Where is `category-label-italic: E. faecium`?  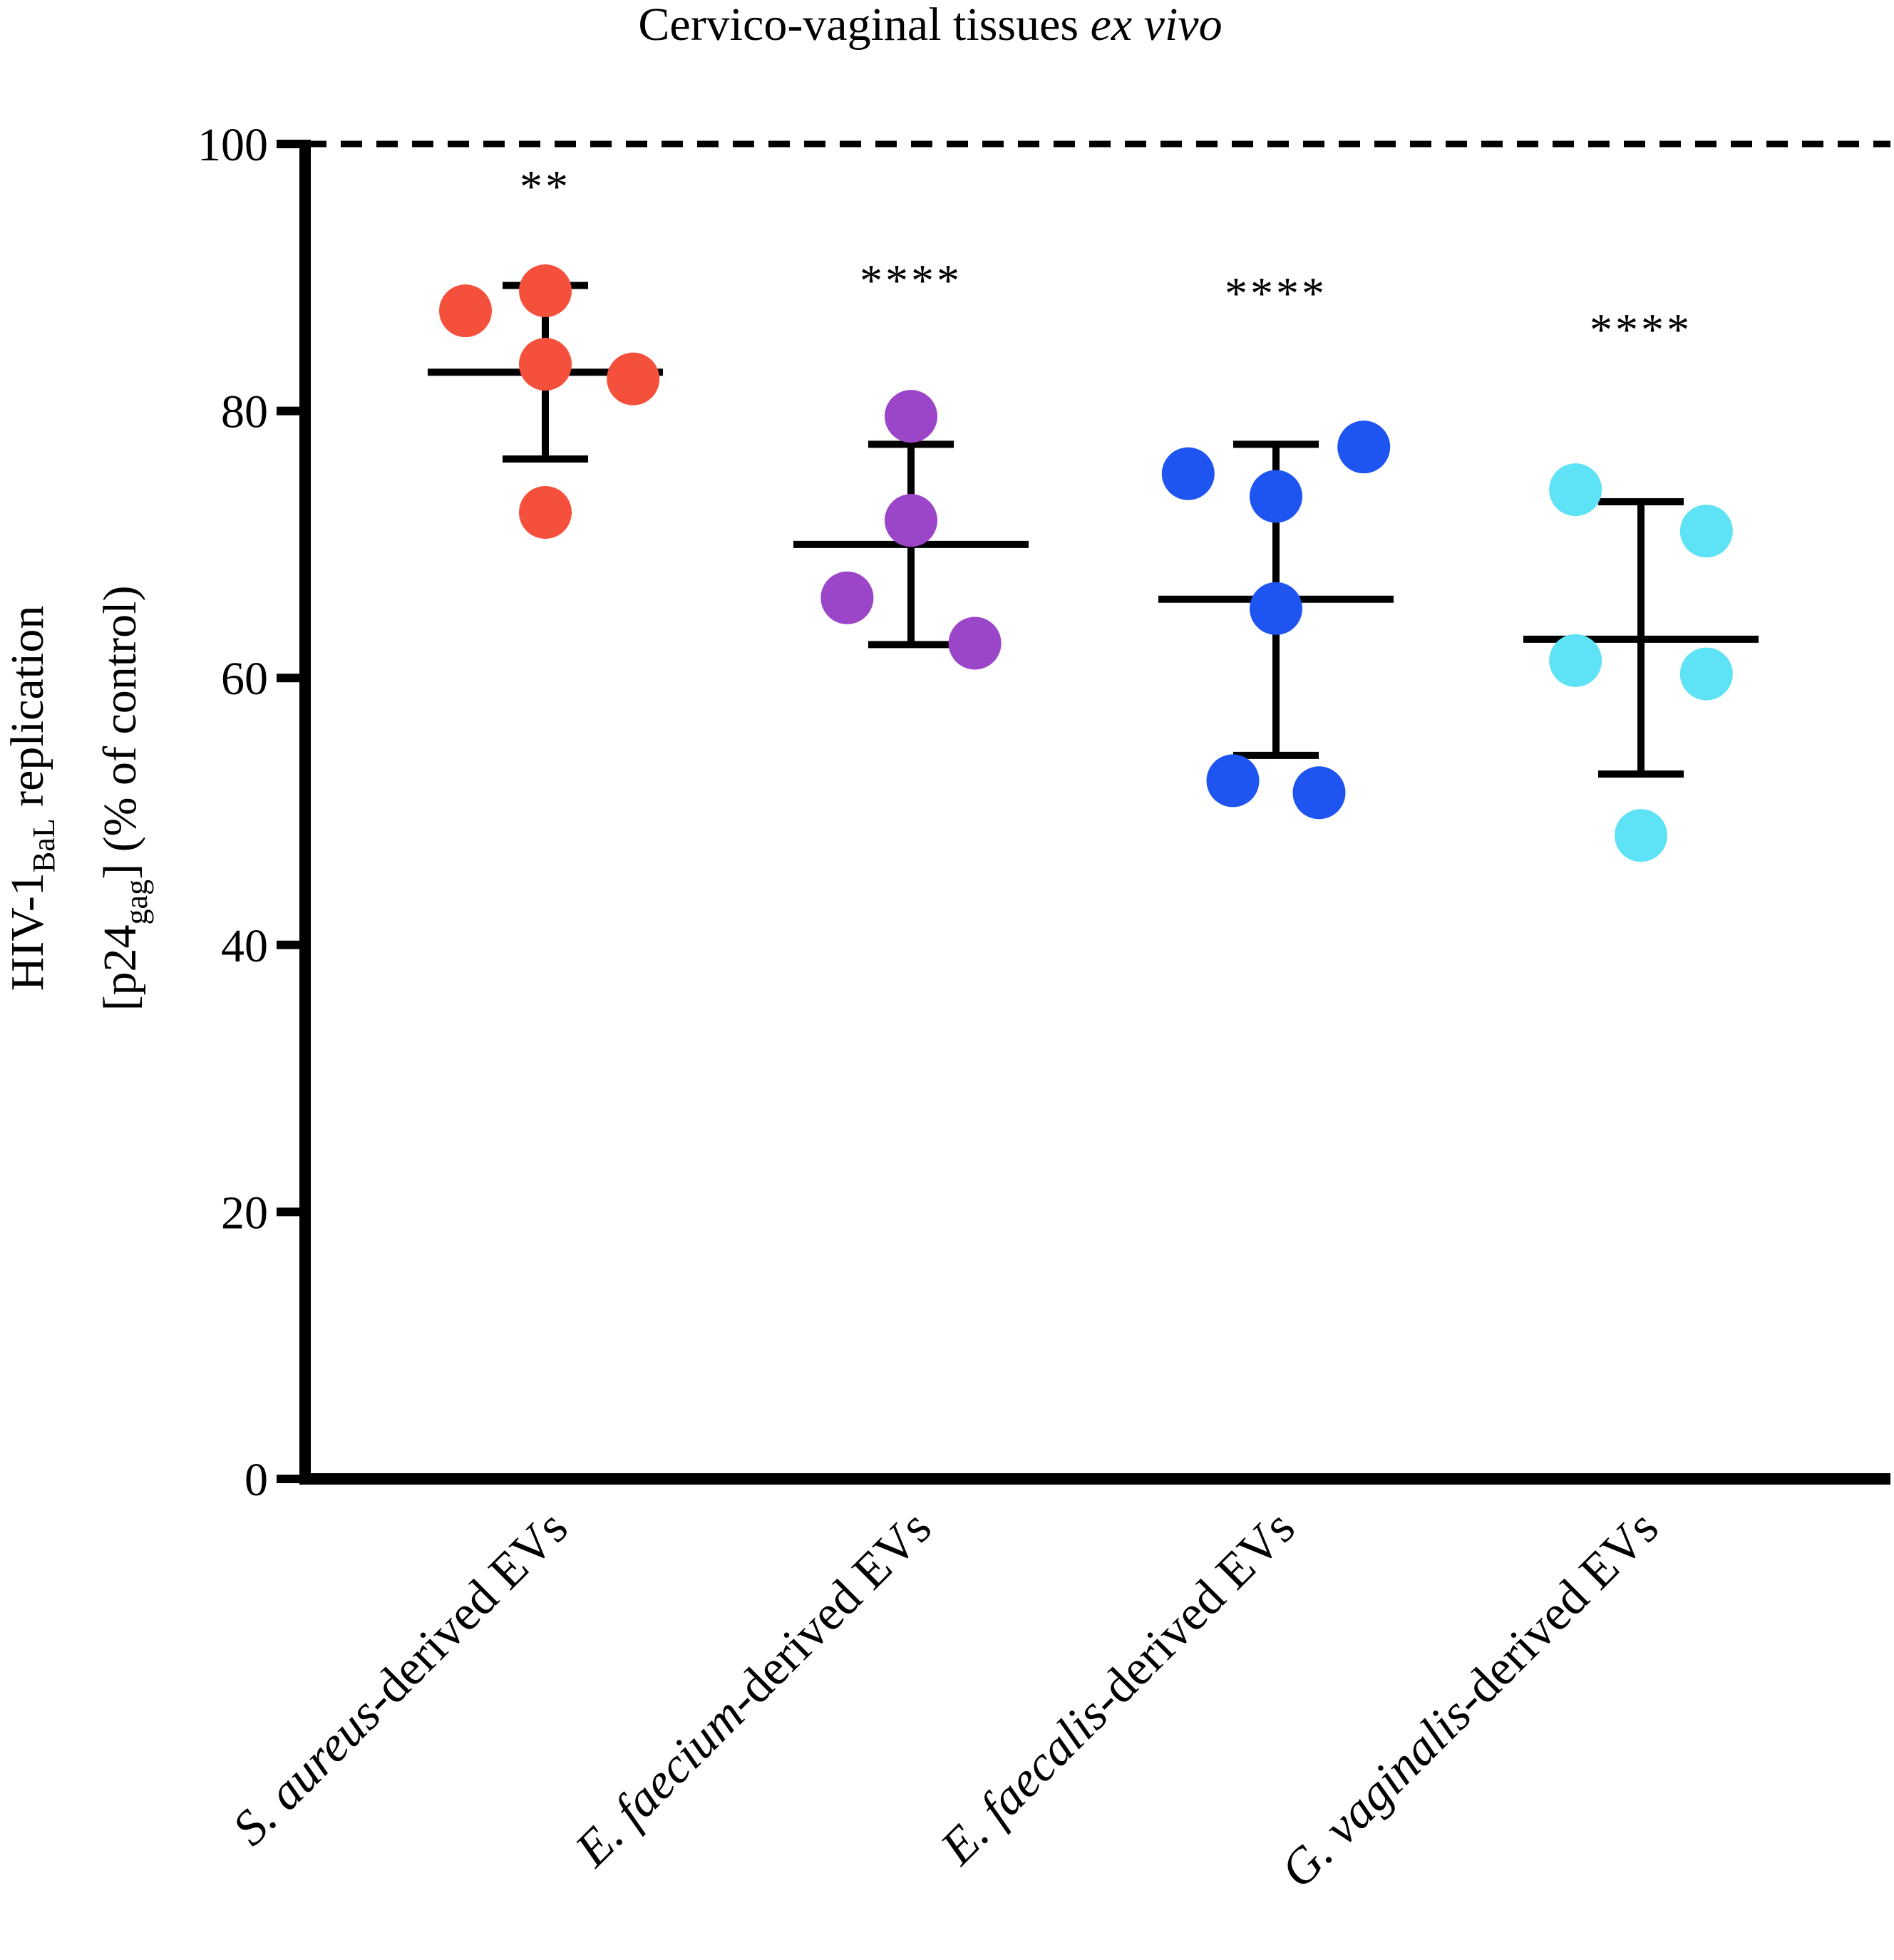
category-label-italic: E. faecium is located at coordinates (660, 1782).